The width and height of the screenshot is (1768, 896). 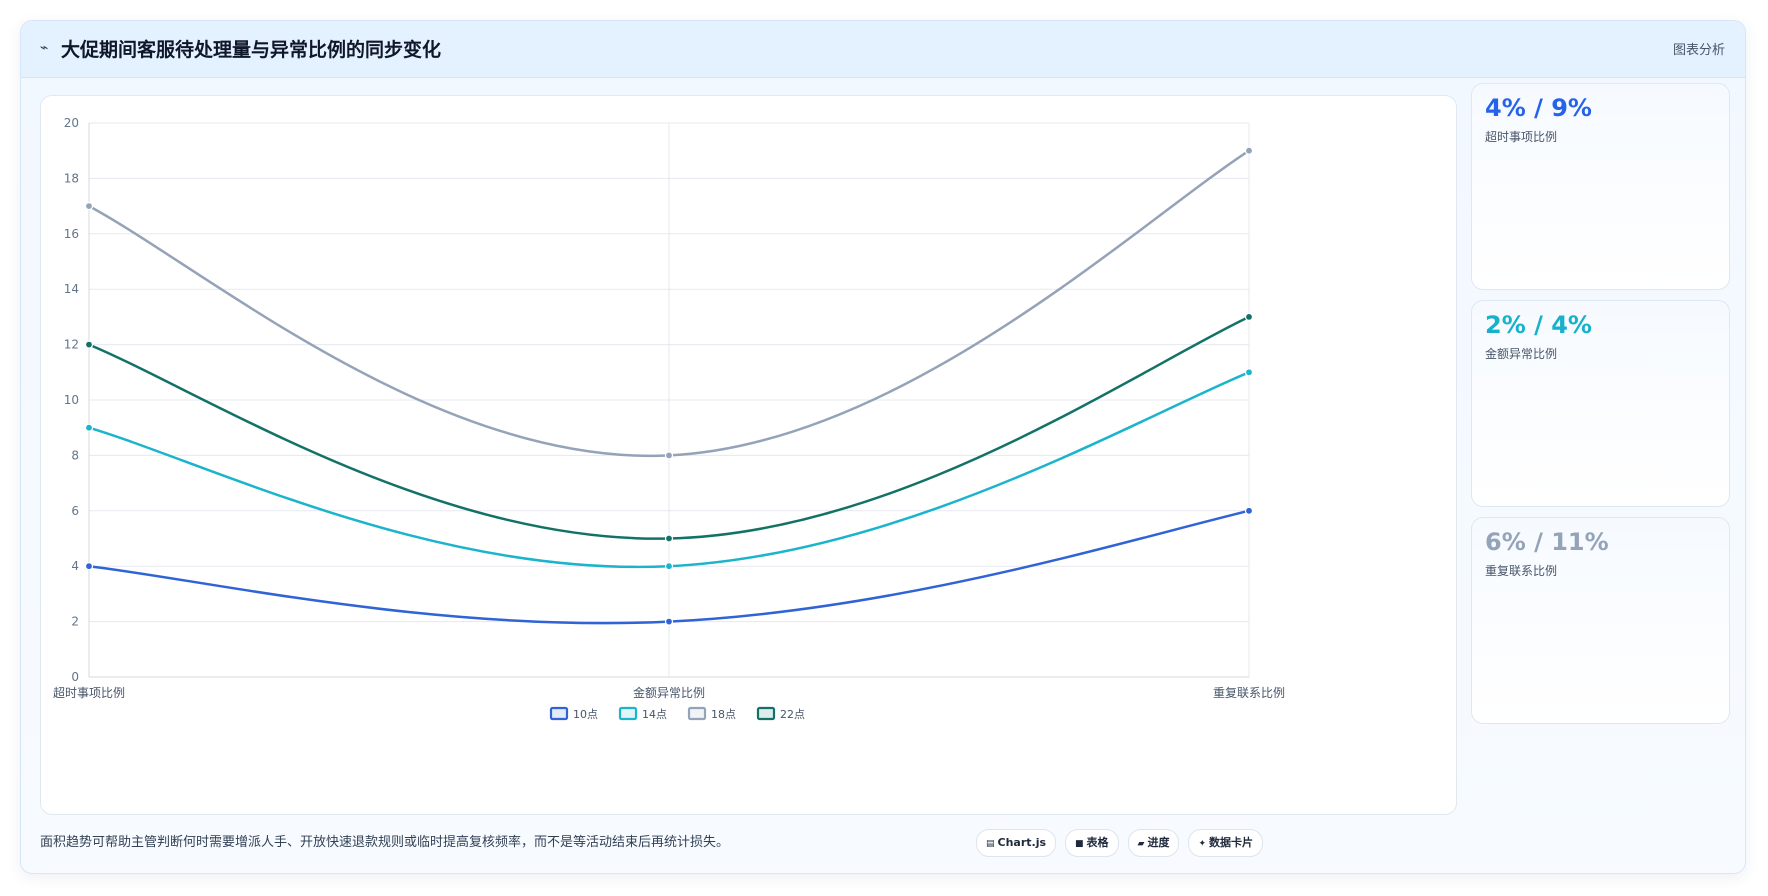 I want to click on sparkle-icon: ✦, so click(x=1202, y=844).